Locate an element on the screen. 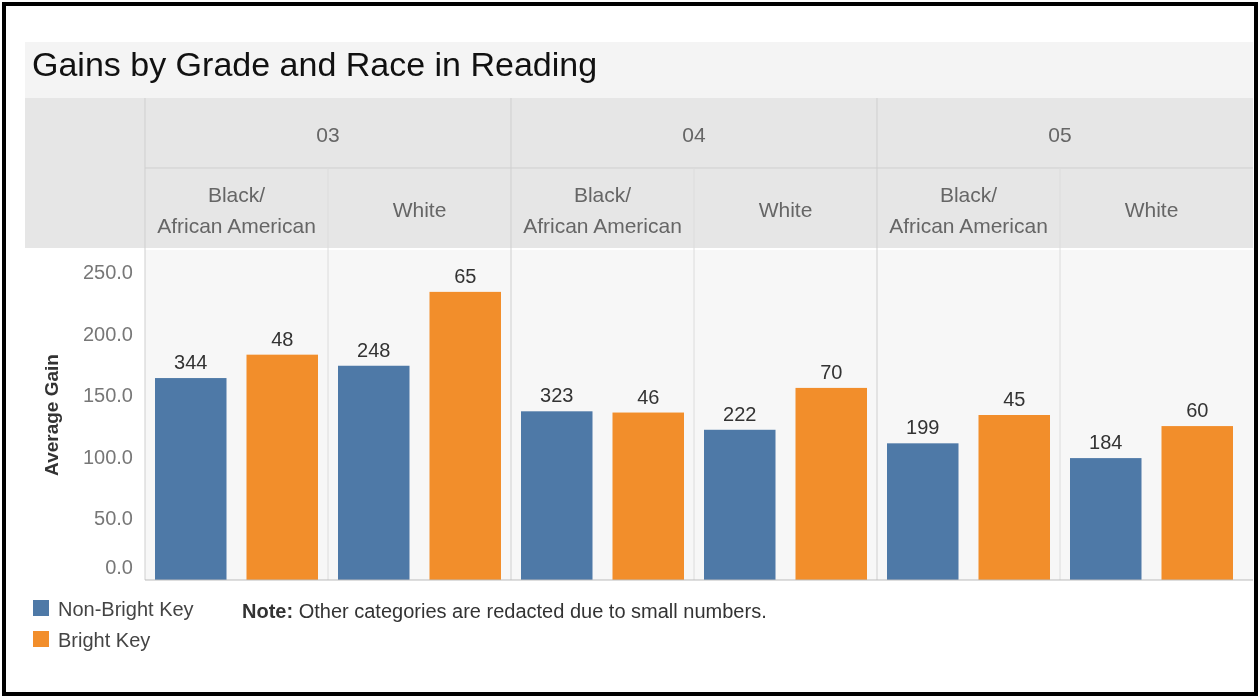 The width and height of the screenshot is (1260, 698). legend-label: Bright Key is located at coordinates (104, 640).